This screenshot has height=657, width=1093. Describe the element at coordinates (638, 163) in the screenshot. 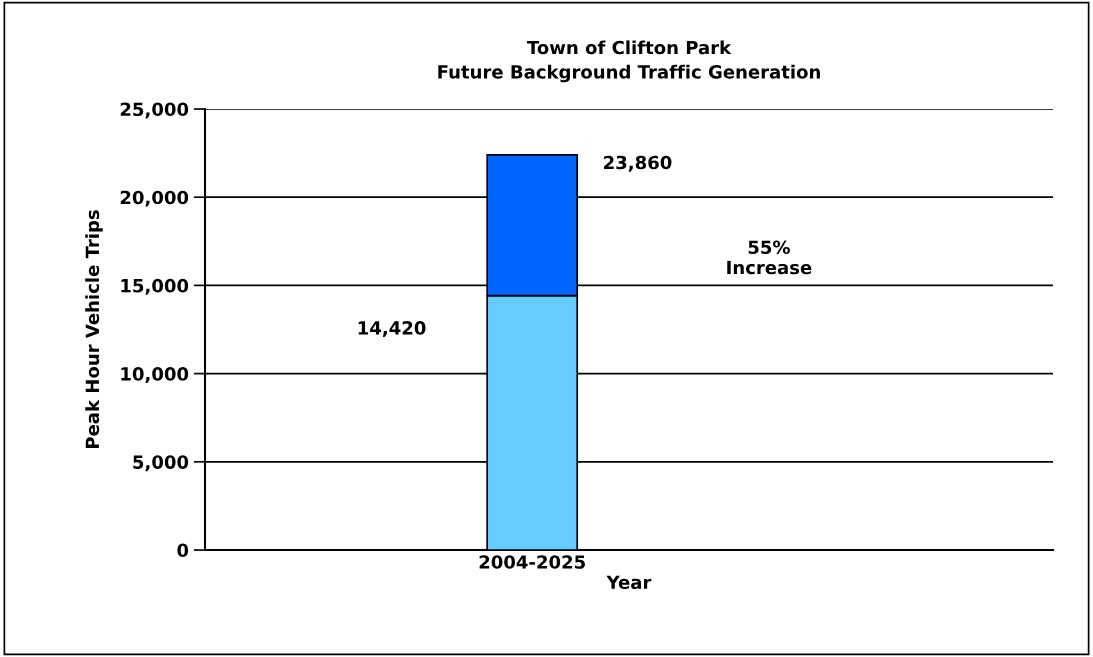

I see `annotation: 23,860` at that location.